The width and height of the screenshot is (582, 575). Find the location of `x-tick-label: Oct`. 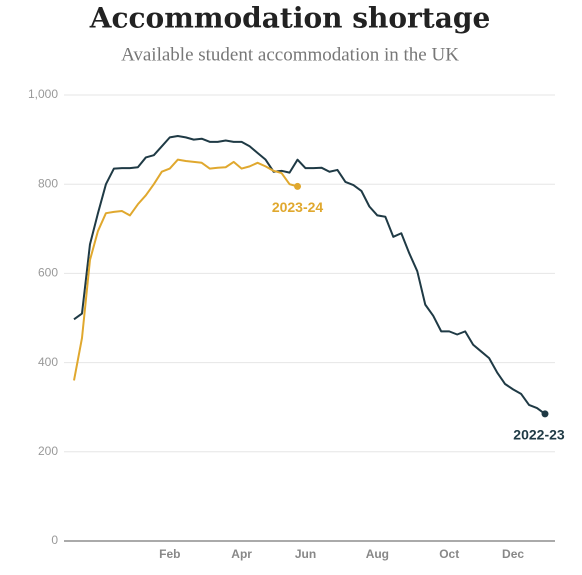

x-tick-label: Oct is located at coordinates (449, 554).